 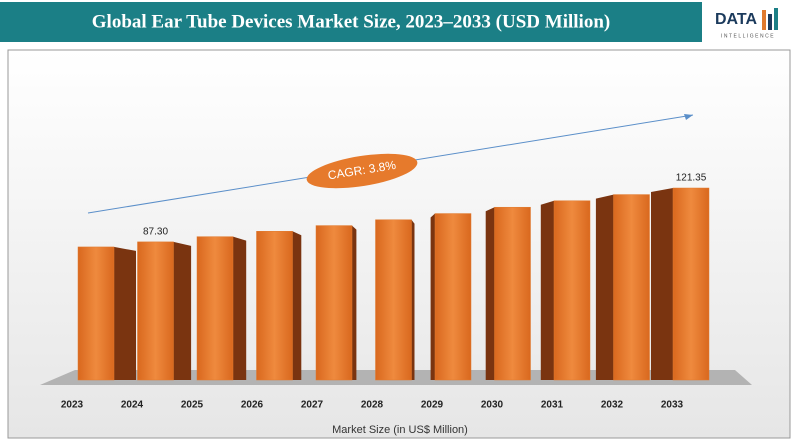 What do you see at coordinates (672, 405) in the screenshot?
I see `x-tick-label: 2033` at bounding box center [672, 405].